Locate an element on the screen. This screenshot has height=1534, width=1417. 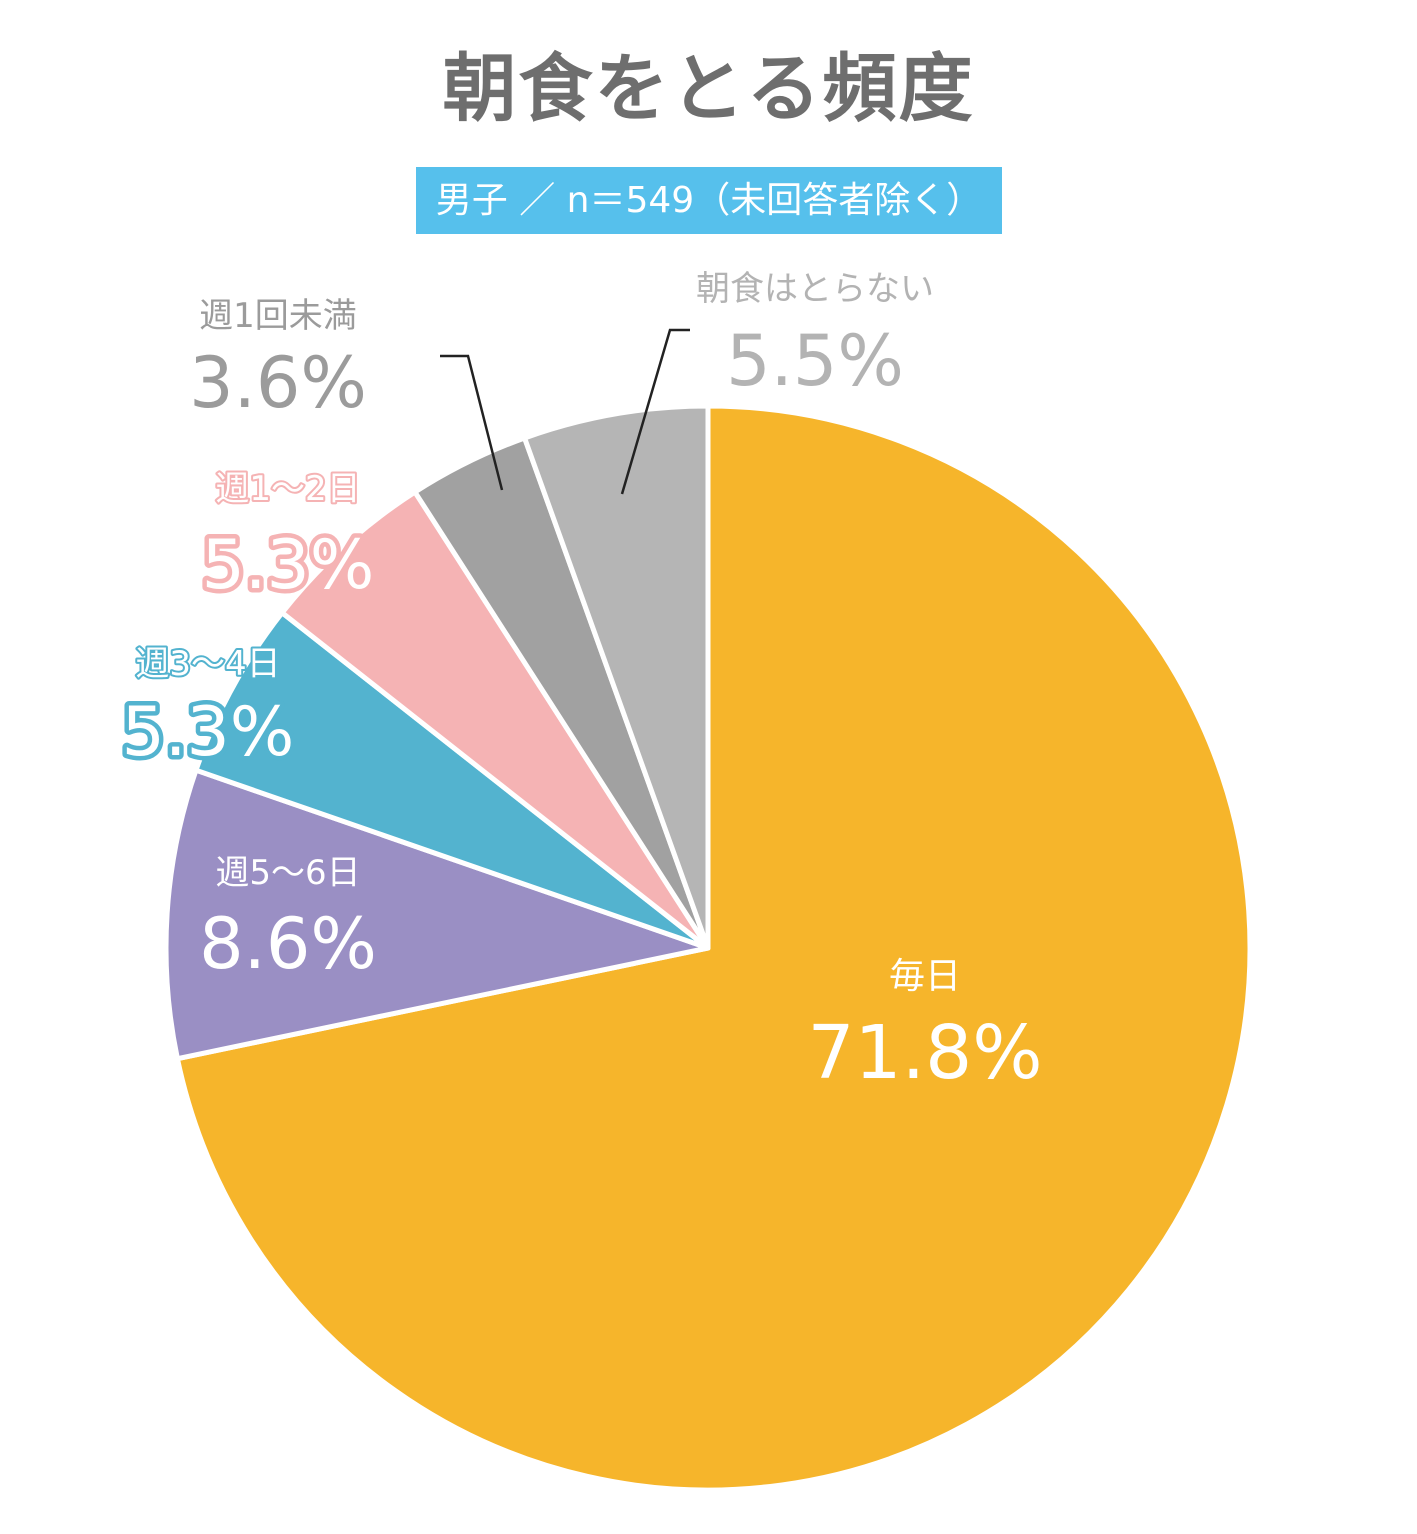
slice-label-daily: 毎日 is located at coordinates (925, 976).